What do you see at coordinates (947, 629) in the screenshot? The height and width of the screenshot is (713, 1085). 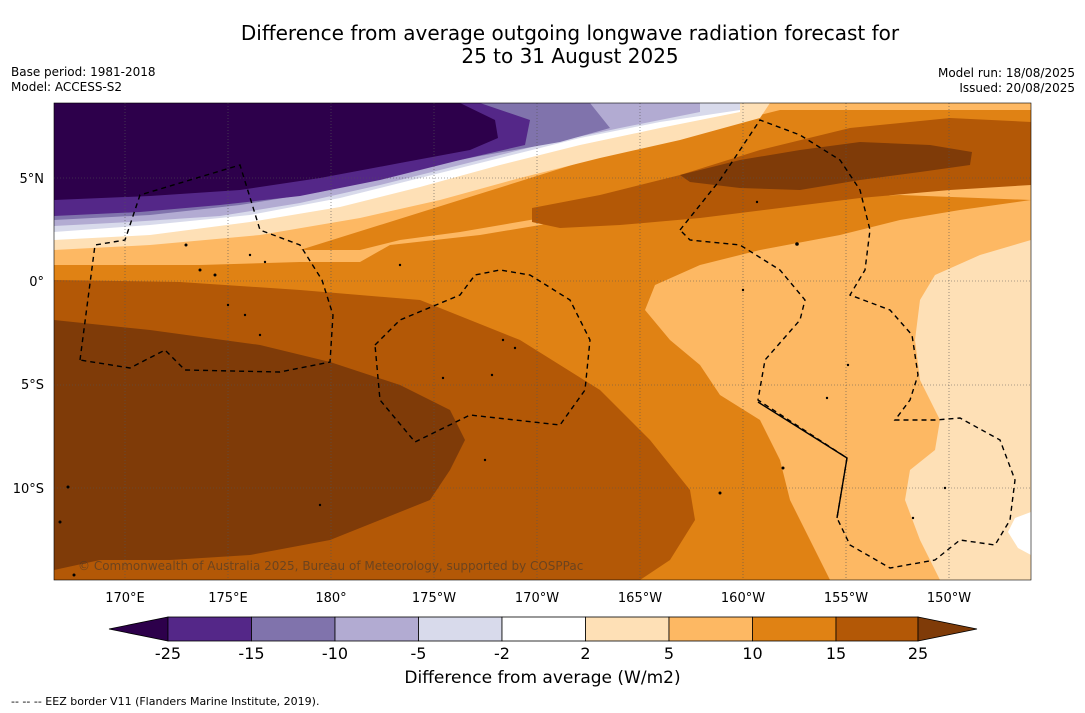 I see `colorbar-extend-high` at bounding box center [947, 629].